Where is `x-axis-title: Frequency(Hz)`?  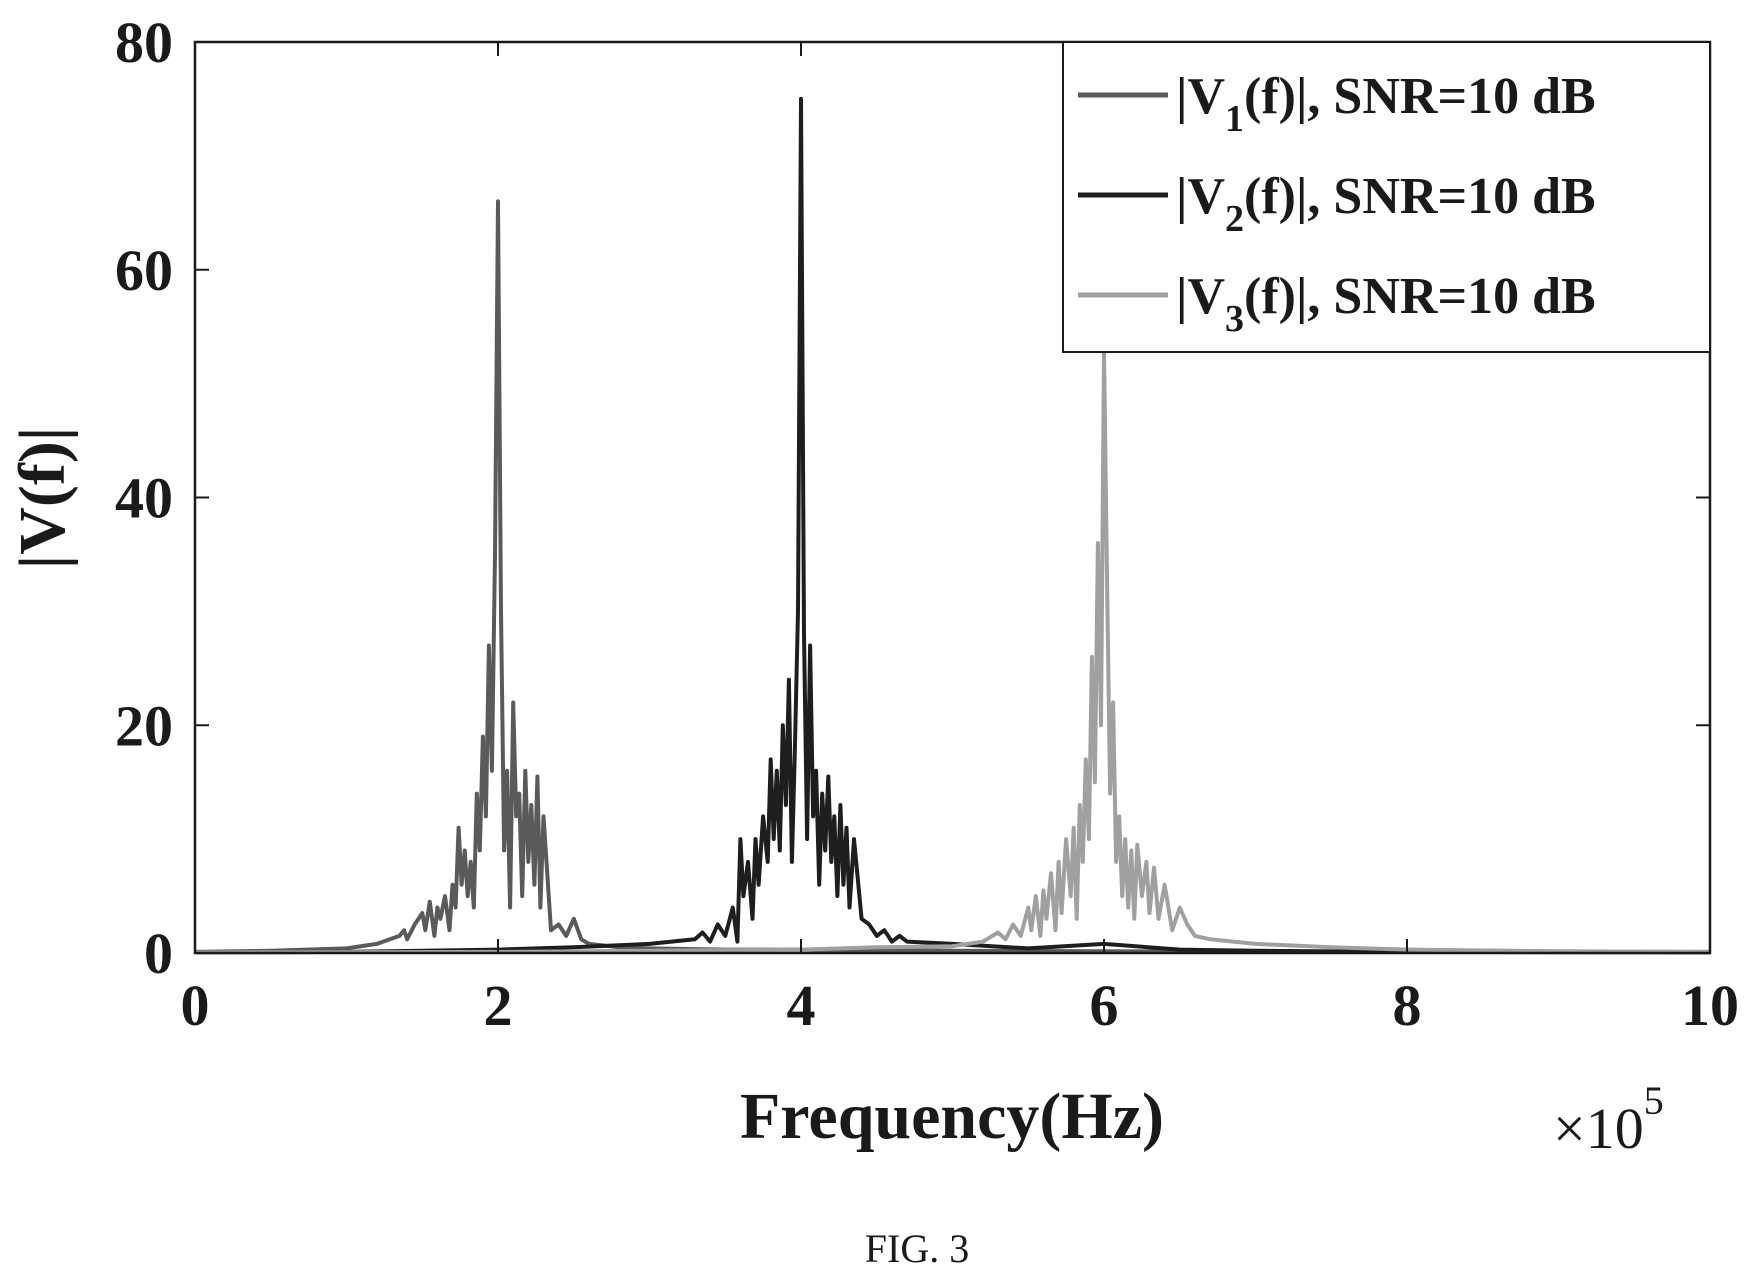
x-axis-title: Frequency(Hz) is located at coordinates (952, 1116).